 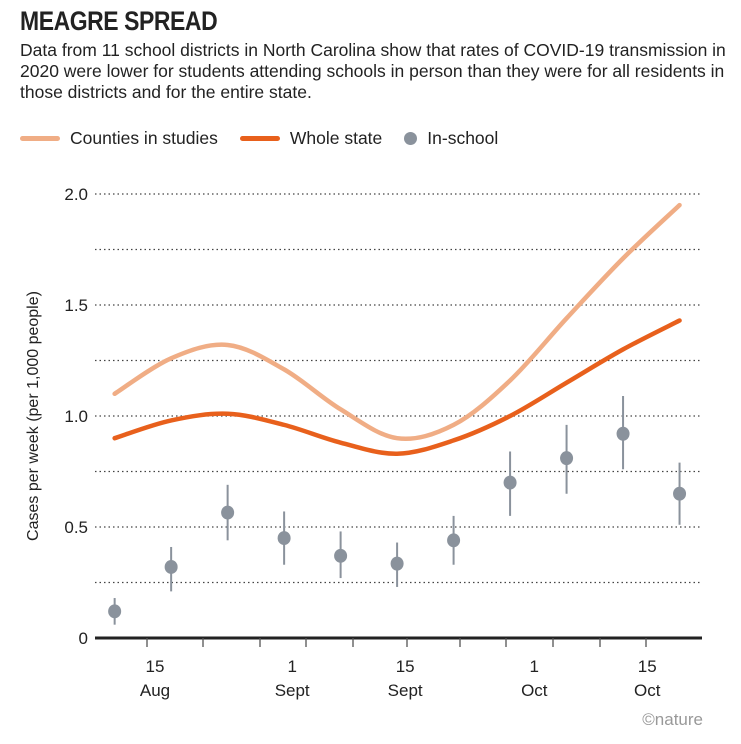 I want to click on x-tick-label: Aug, so click(x=155, y=690).